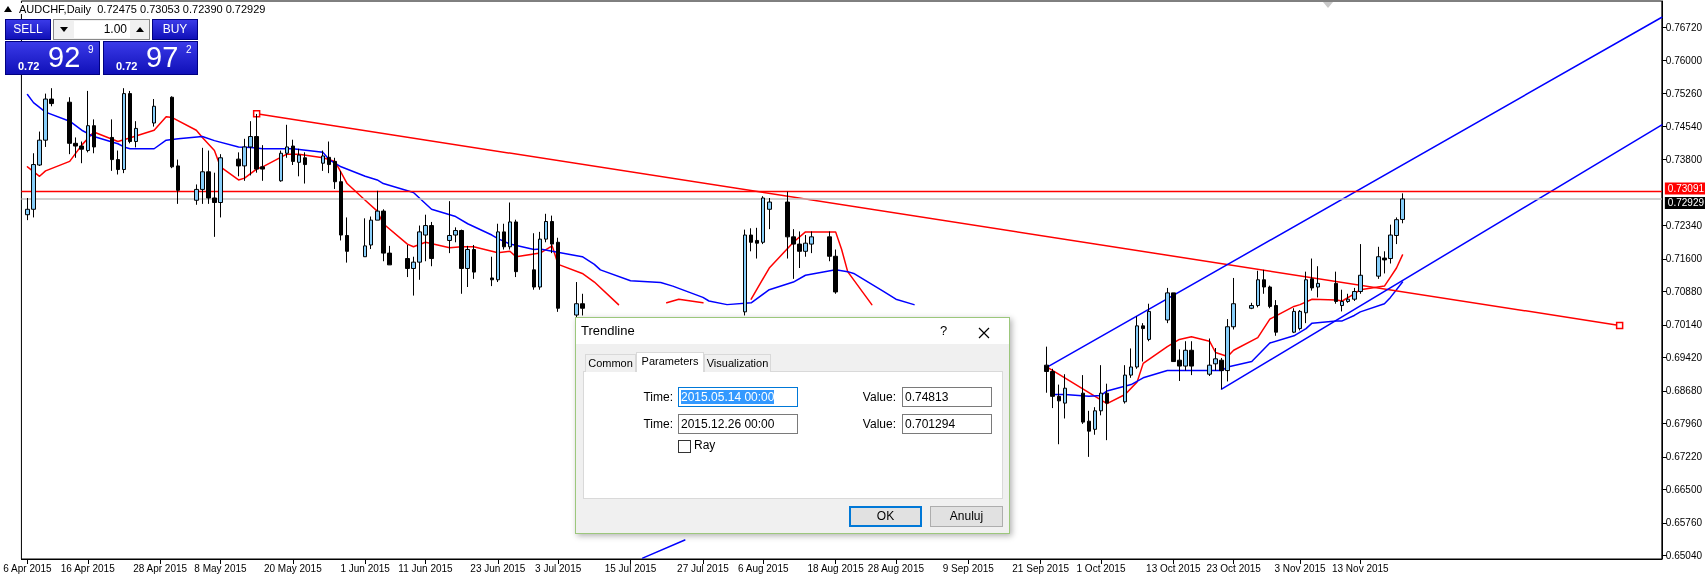 Image resolution: width=1705 pixels, height=576 pixels. I want to click on y-tick-label: 0.76720, so click(1684, 28).